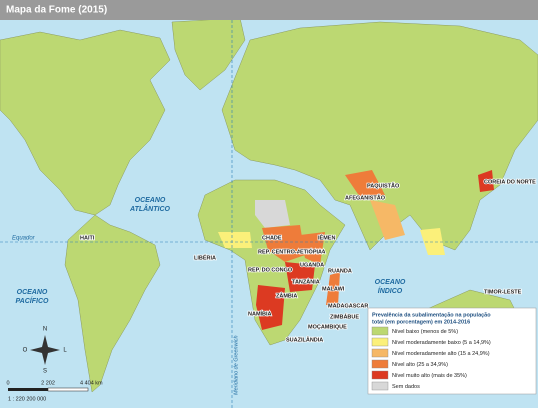 The image size is (538, 408). Describe the element at coordinates (45, 330) in the screenshot. I see `compass-n: N` at that location.